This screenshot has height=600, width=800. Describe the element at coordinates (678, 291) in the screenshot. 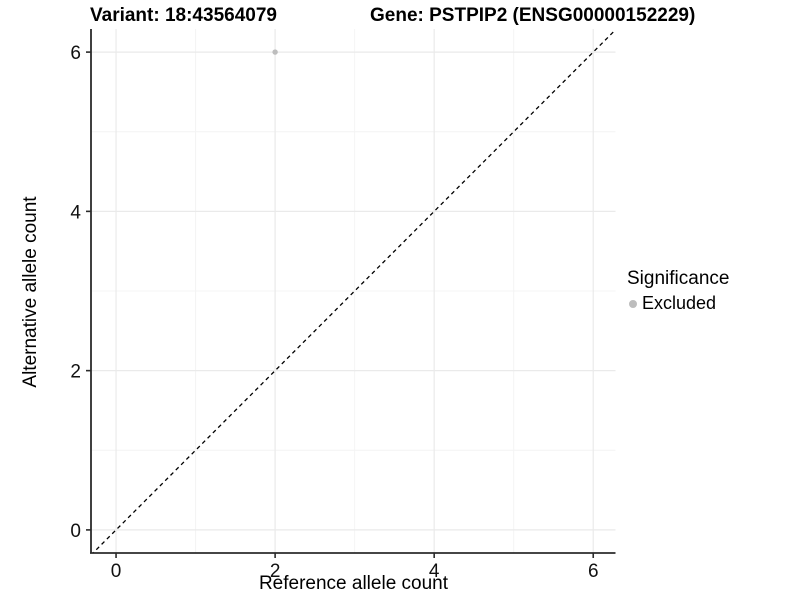

I see `legend: Significance Excluded` at that location.